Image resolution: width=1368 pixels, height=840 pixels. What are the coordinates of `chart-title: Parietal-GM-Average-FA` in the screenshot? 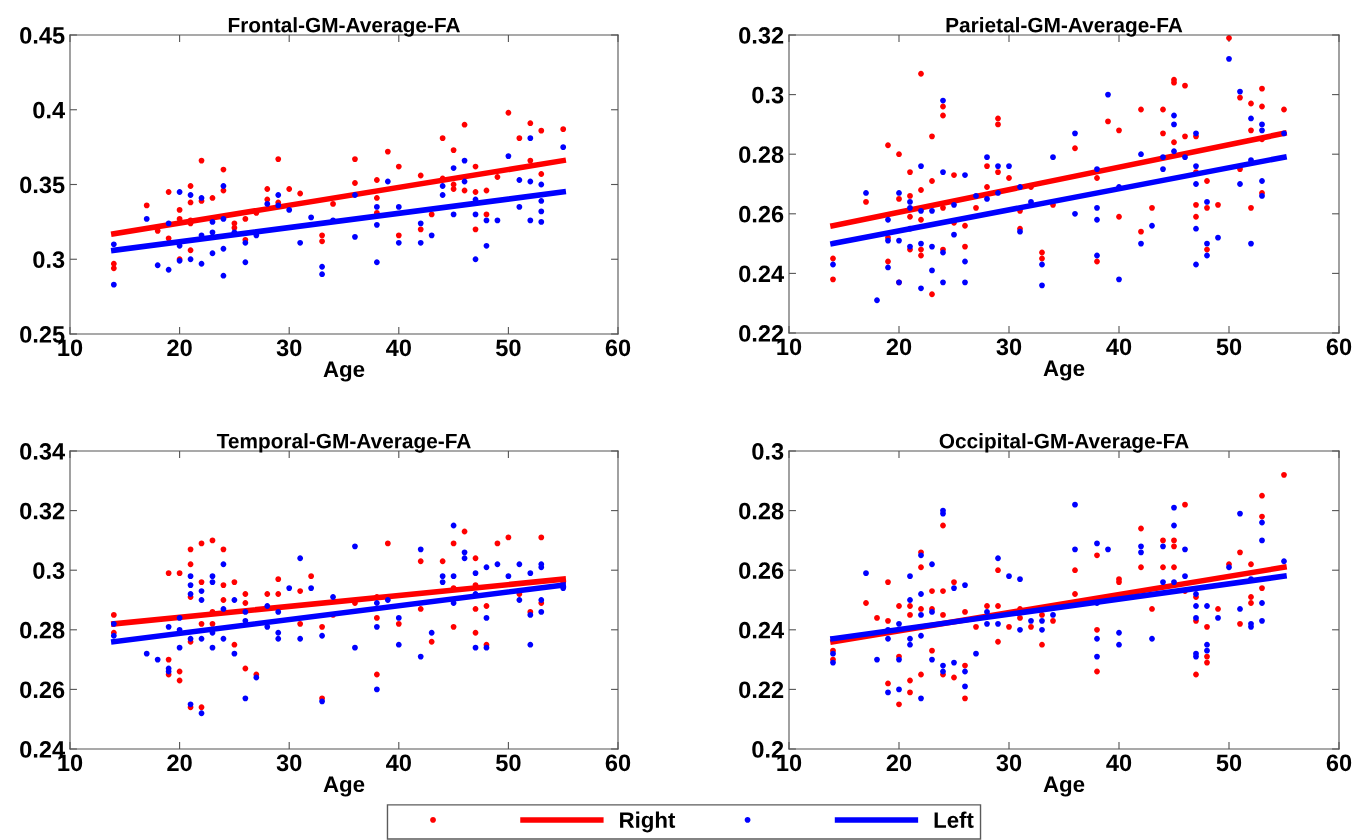 It's located at (1064, 27).